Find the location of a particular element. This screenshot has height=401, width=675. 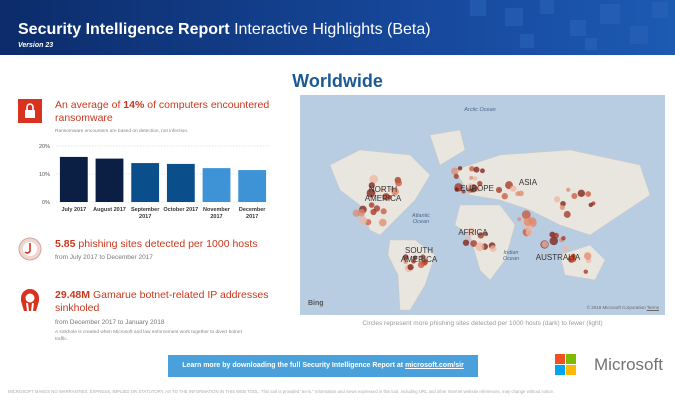

text: phishing sites detected per 1000 hosts is located at coordinates (166, 244).